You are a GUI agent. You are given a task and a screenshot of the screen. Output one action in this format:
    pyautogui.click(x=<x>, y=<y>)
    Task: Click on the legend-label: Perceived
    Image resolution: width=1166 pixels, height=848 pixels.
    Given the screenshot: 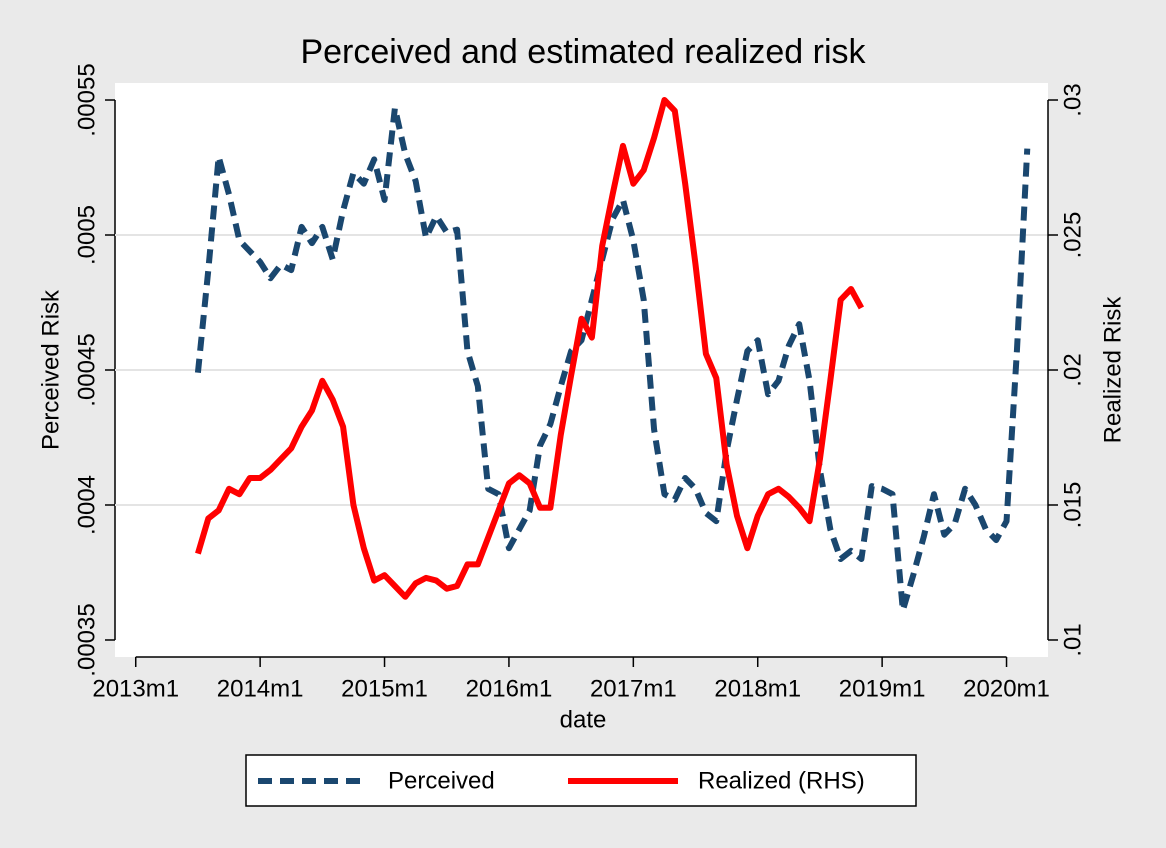 What is the action you would take?
    pyautogui.click(x=441, y=780)
    